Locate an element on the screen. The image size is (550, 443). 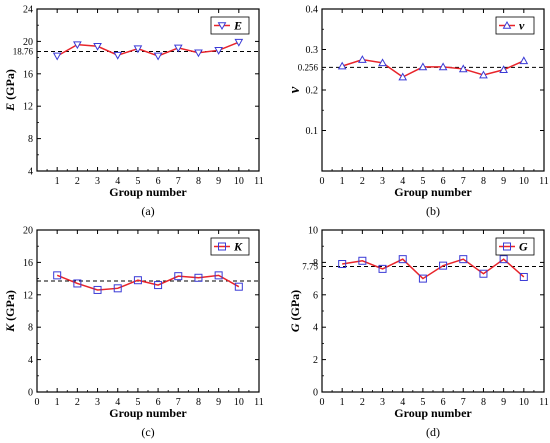
y-axis-title: G (GPa) is located at coordinates (295, 311).